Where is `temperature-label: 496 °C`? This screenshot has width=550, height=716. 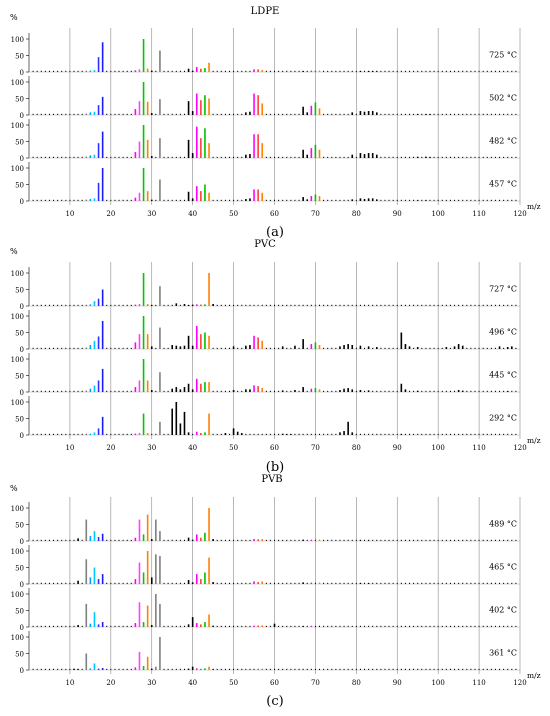 temperature-label: 496 °C is located at coordinates (503, 332).